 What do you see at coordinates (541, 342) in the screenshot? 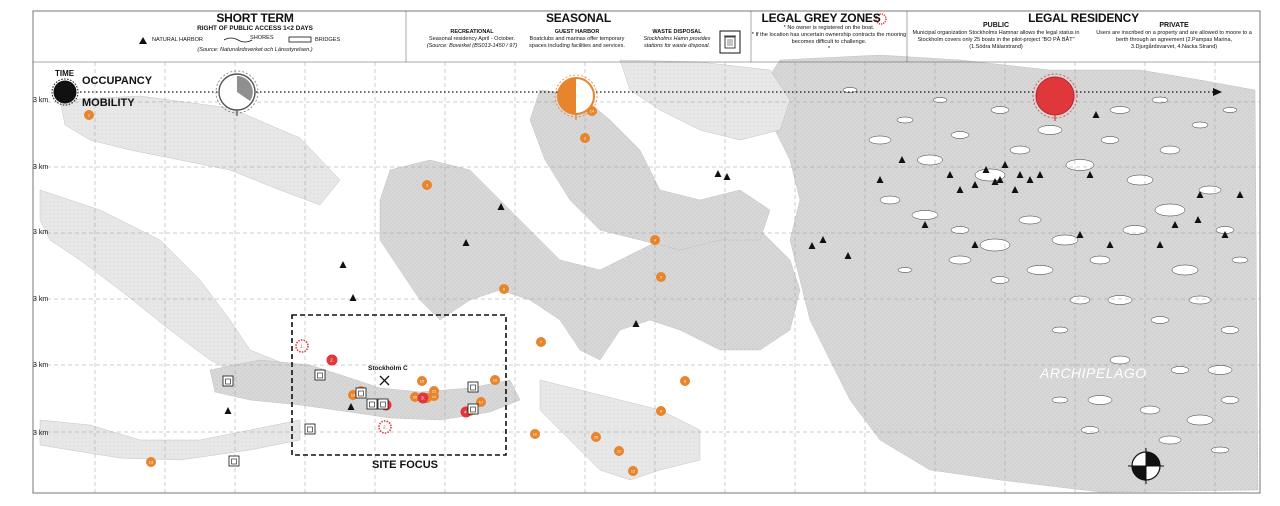
I see `harbor-marker: 7` at bounding box center [541, 342].